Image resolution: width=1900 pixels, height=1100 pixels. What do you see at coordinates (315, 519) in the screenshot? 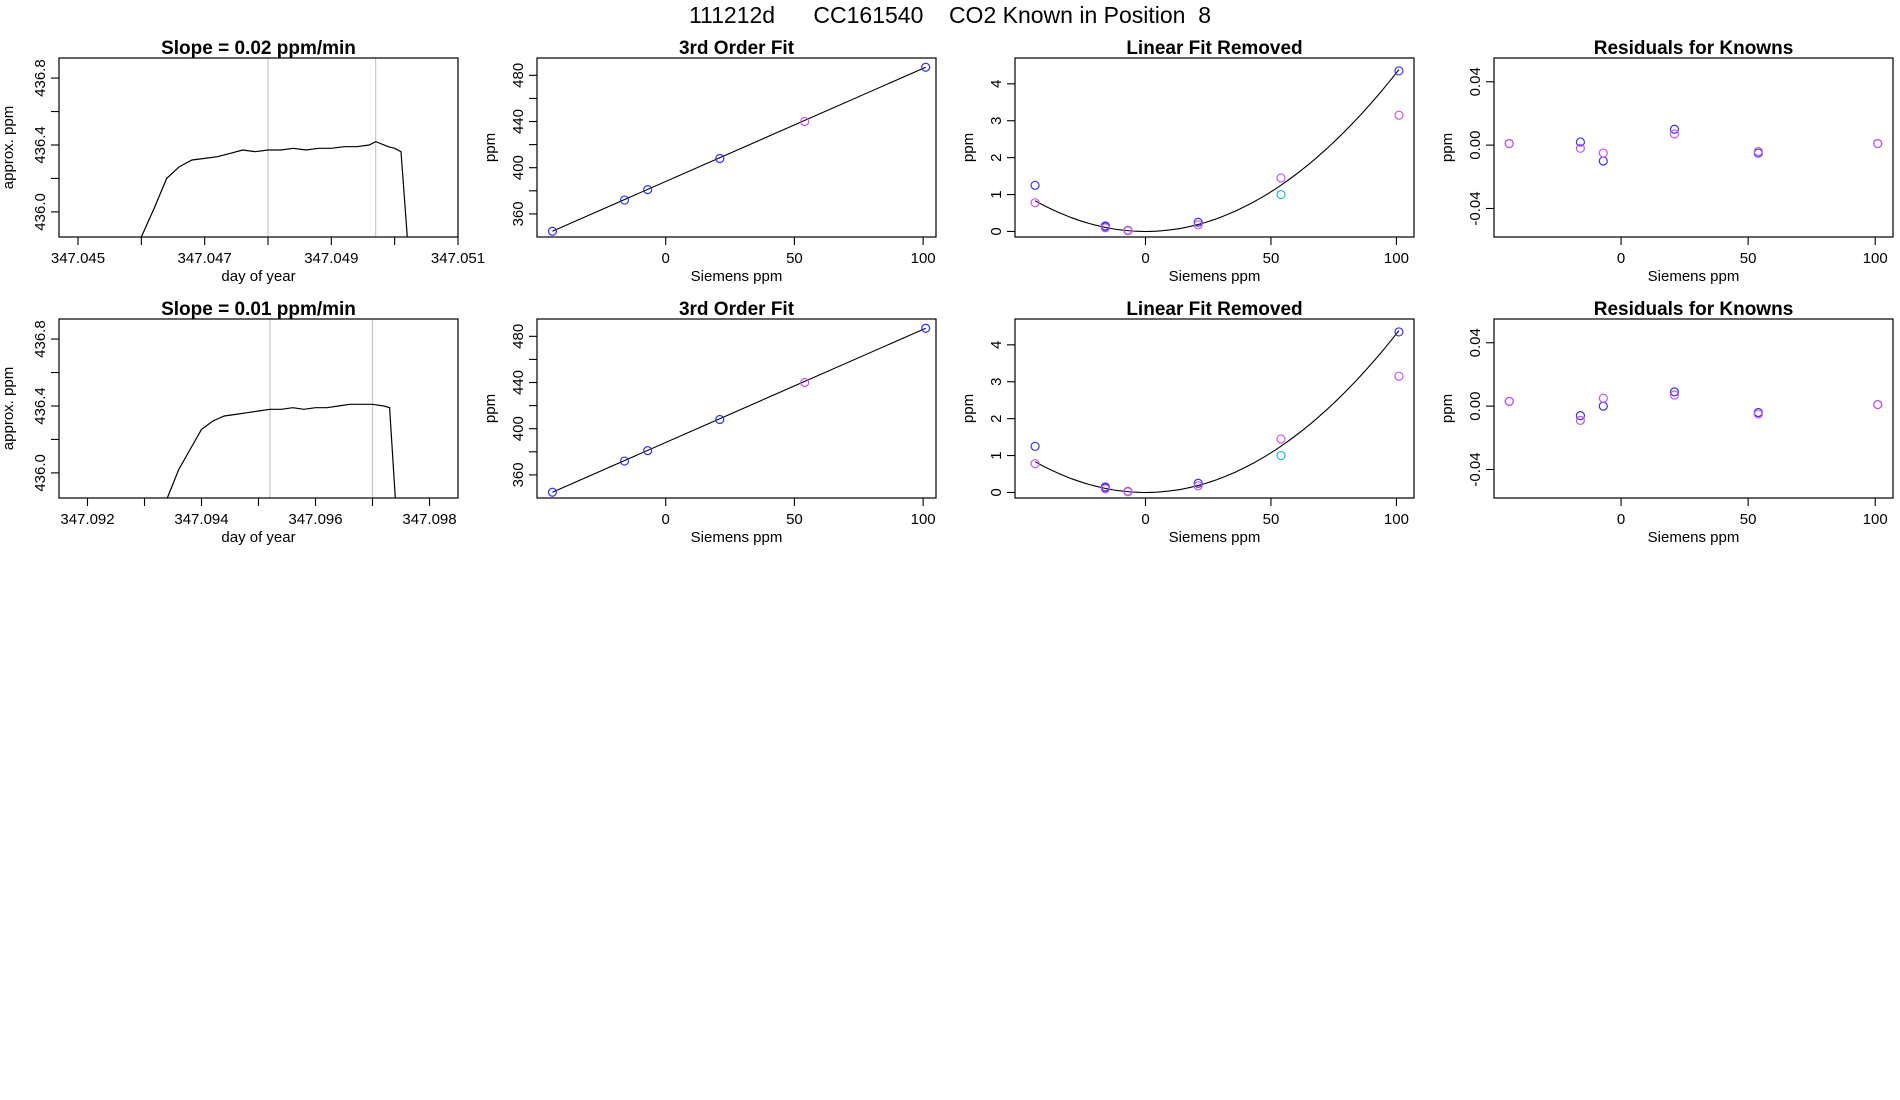
I see `x-tick-label: 347.096` at bounding box center [315, 519].